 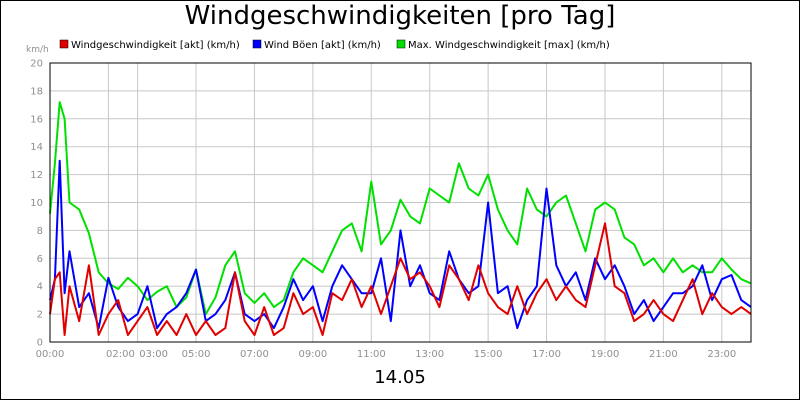 I want to click on y-tick-label: 0, so click(x=40, y=343).